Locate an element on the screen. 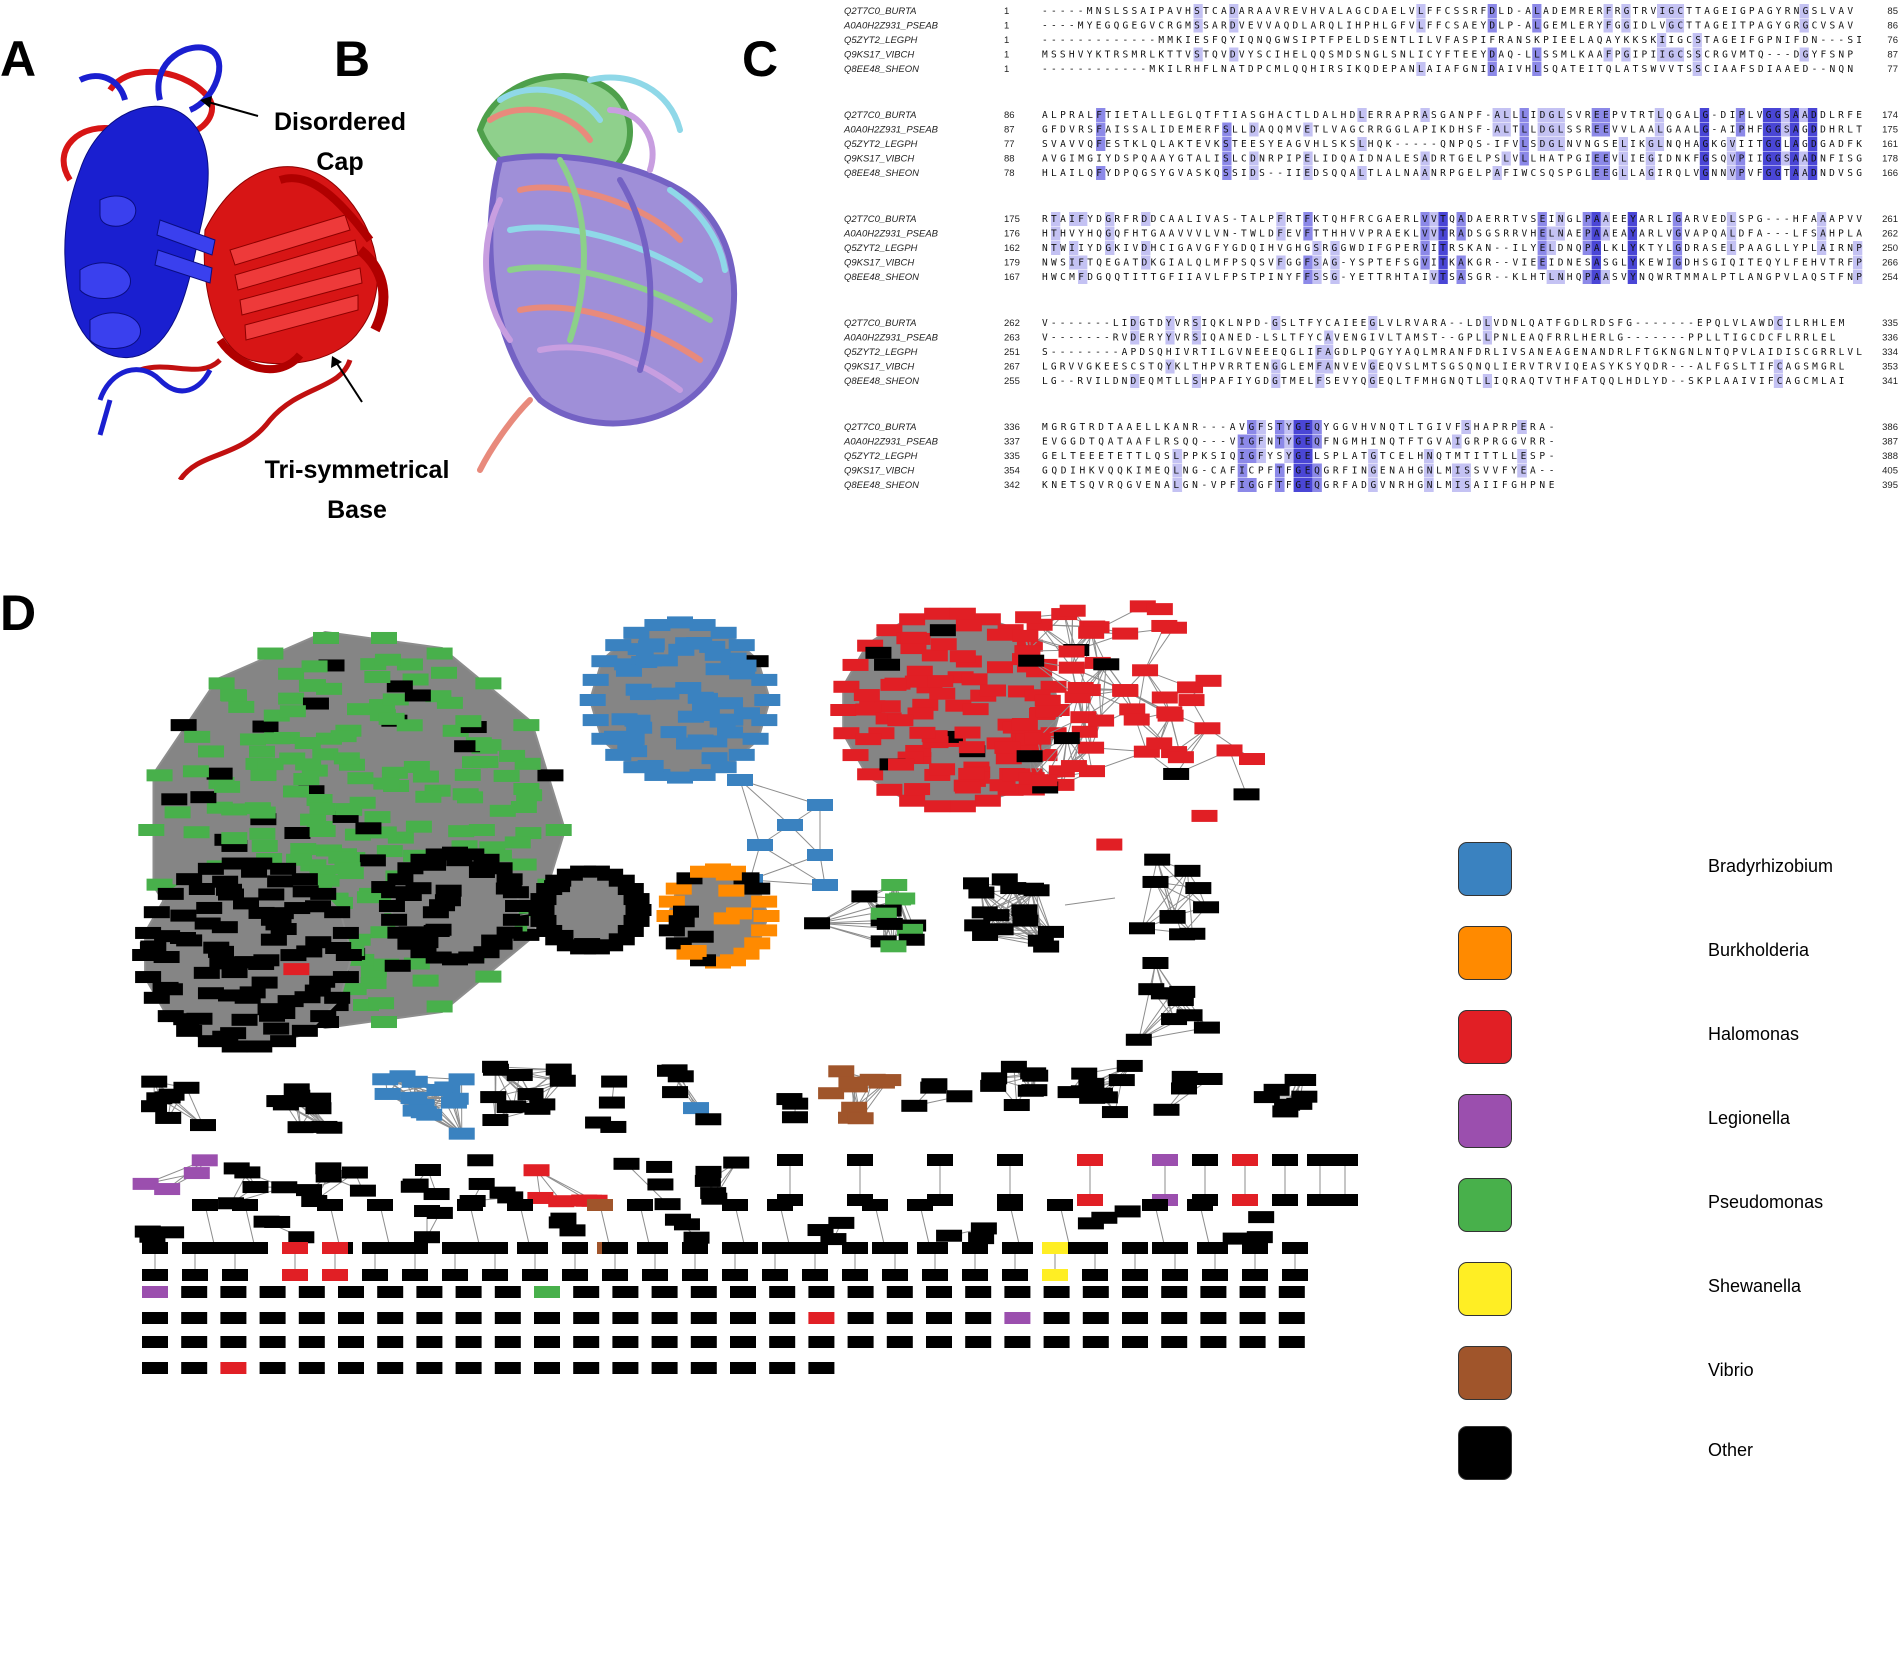 Image resolution: width=1902 pixels, height=1656 pixels. legend-label: Burkholderia is located at coordinates (1759, 950).